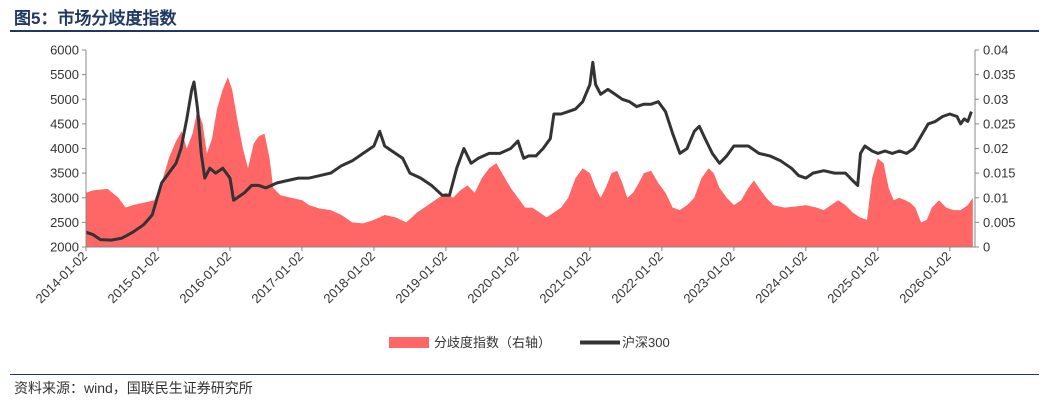 The height and width of the screenshot is (401, 1049). What do you see at coordinates (421, 278) in the screenshot?
I see `x-tick-label: 2019-01-02` at bounding box center [421, 278].